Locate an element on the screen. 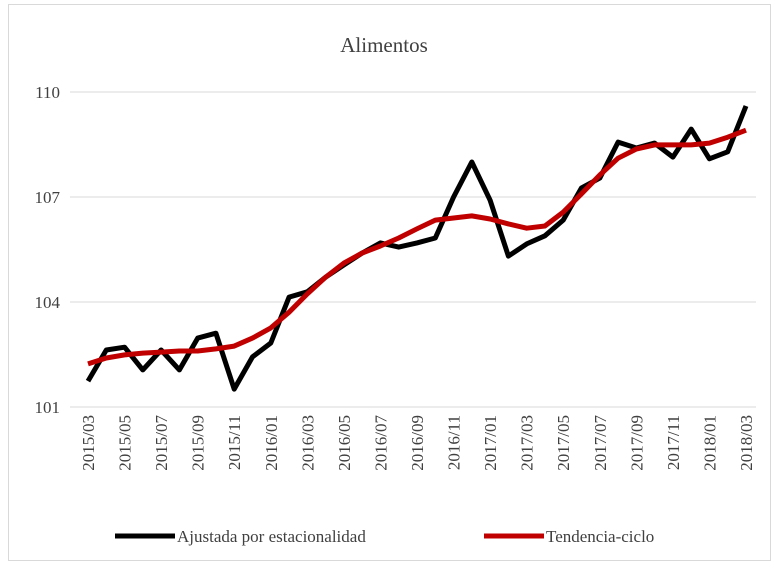 This screenshot has width=775, height=565. x-tick-label: 2016/01 is located at coordinates (271, 443).